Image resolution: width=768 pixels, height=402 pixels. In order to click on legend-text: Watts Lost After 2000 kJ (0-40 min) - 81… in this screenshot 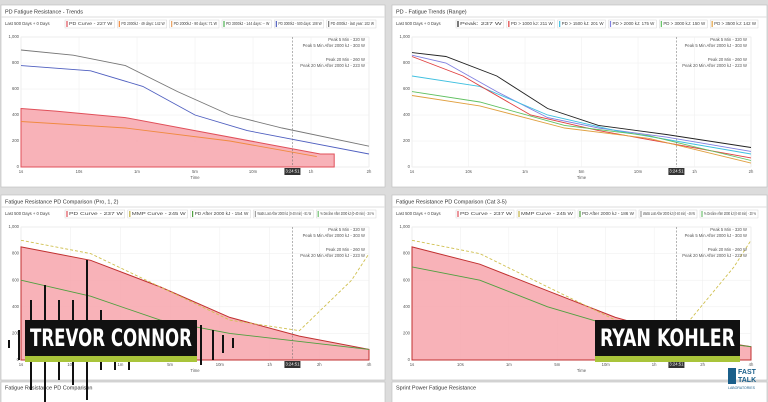, I will do `click(284, 213)`.